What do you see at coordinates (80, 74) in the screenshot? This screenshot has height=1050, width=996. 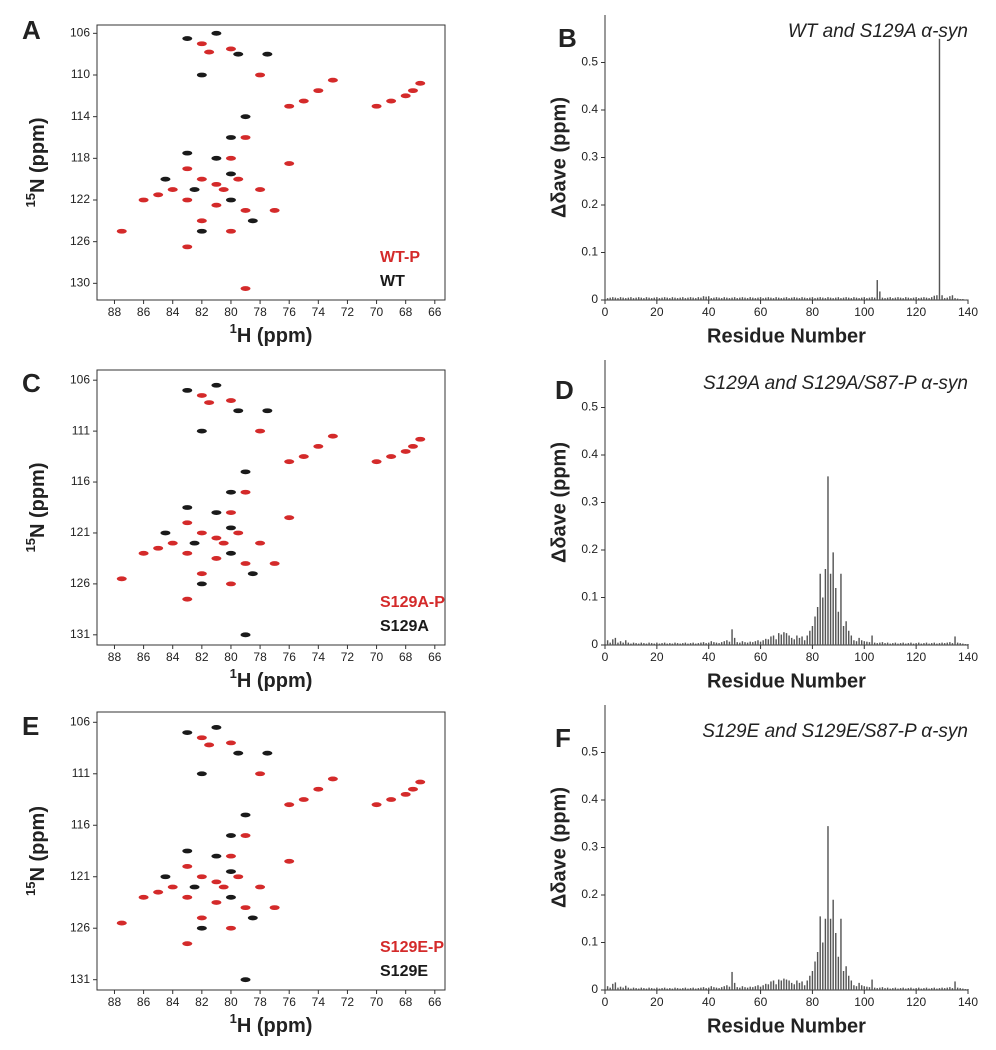 I see `y-tick-label: 110` at bounding box center [80, 74].